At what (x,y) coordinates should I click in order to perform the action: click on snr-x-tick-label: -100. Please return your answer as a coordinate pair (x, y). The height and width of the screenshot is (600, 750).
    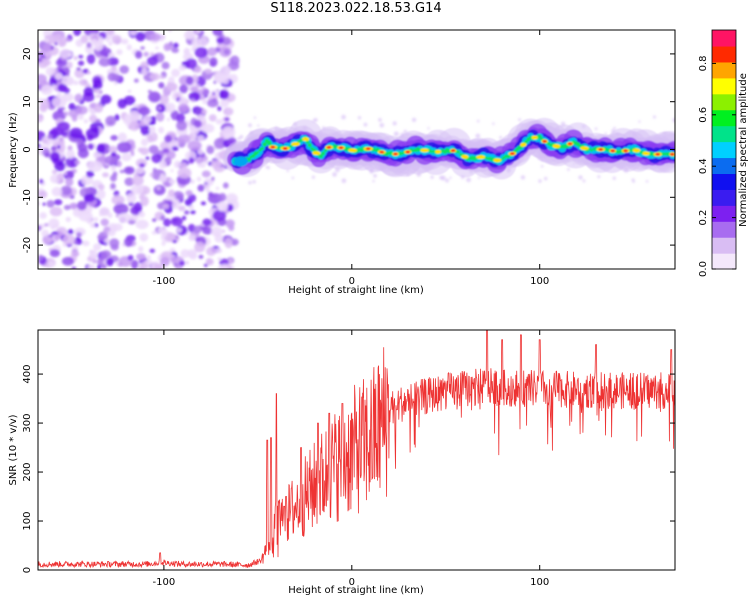
    Looking at the image, I should click on (164, 582).